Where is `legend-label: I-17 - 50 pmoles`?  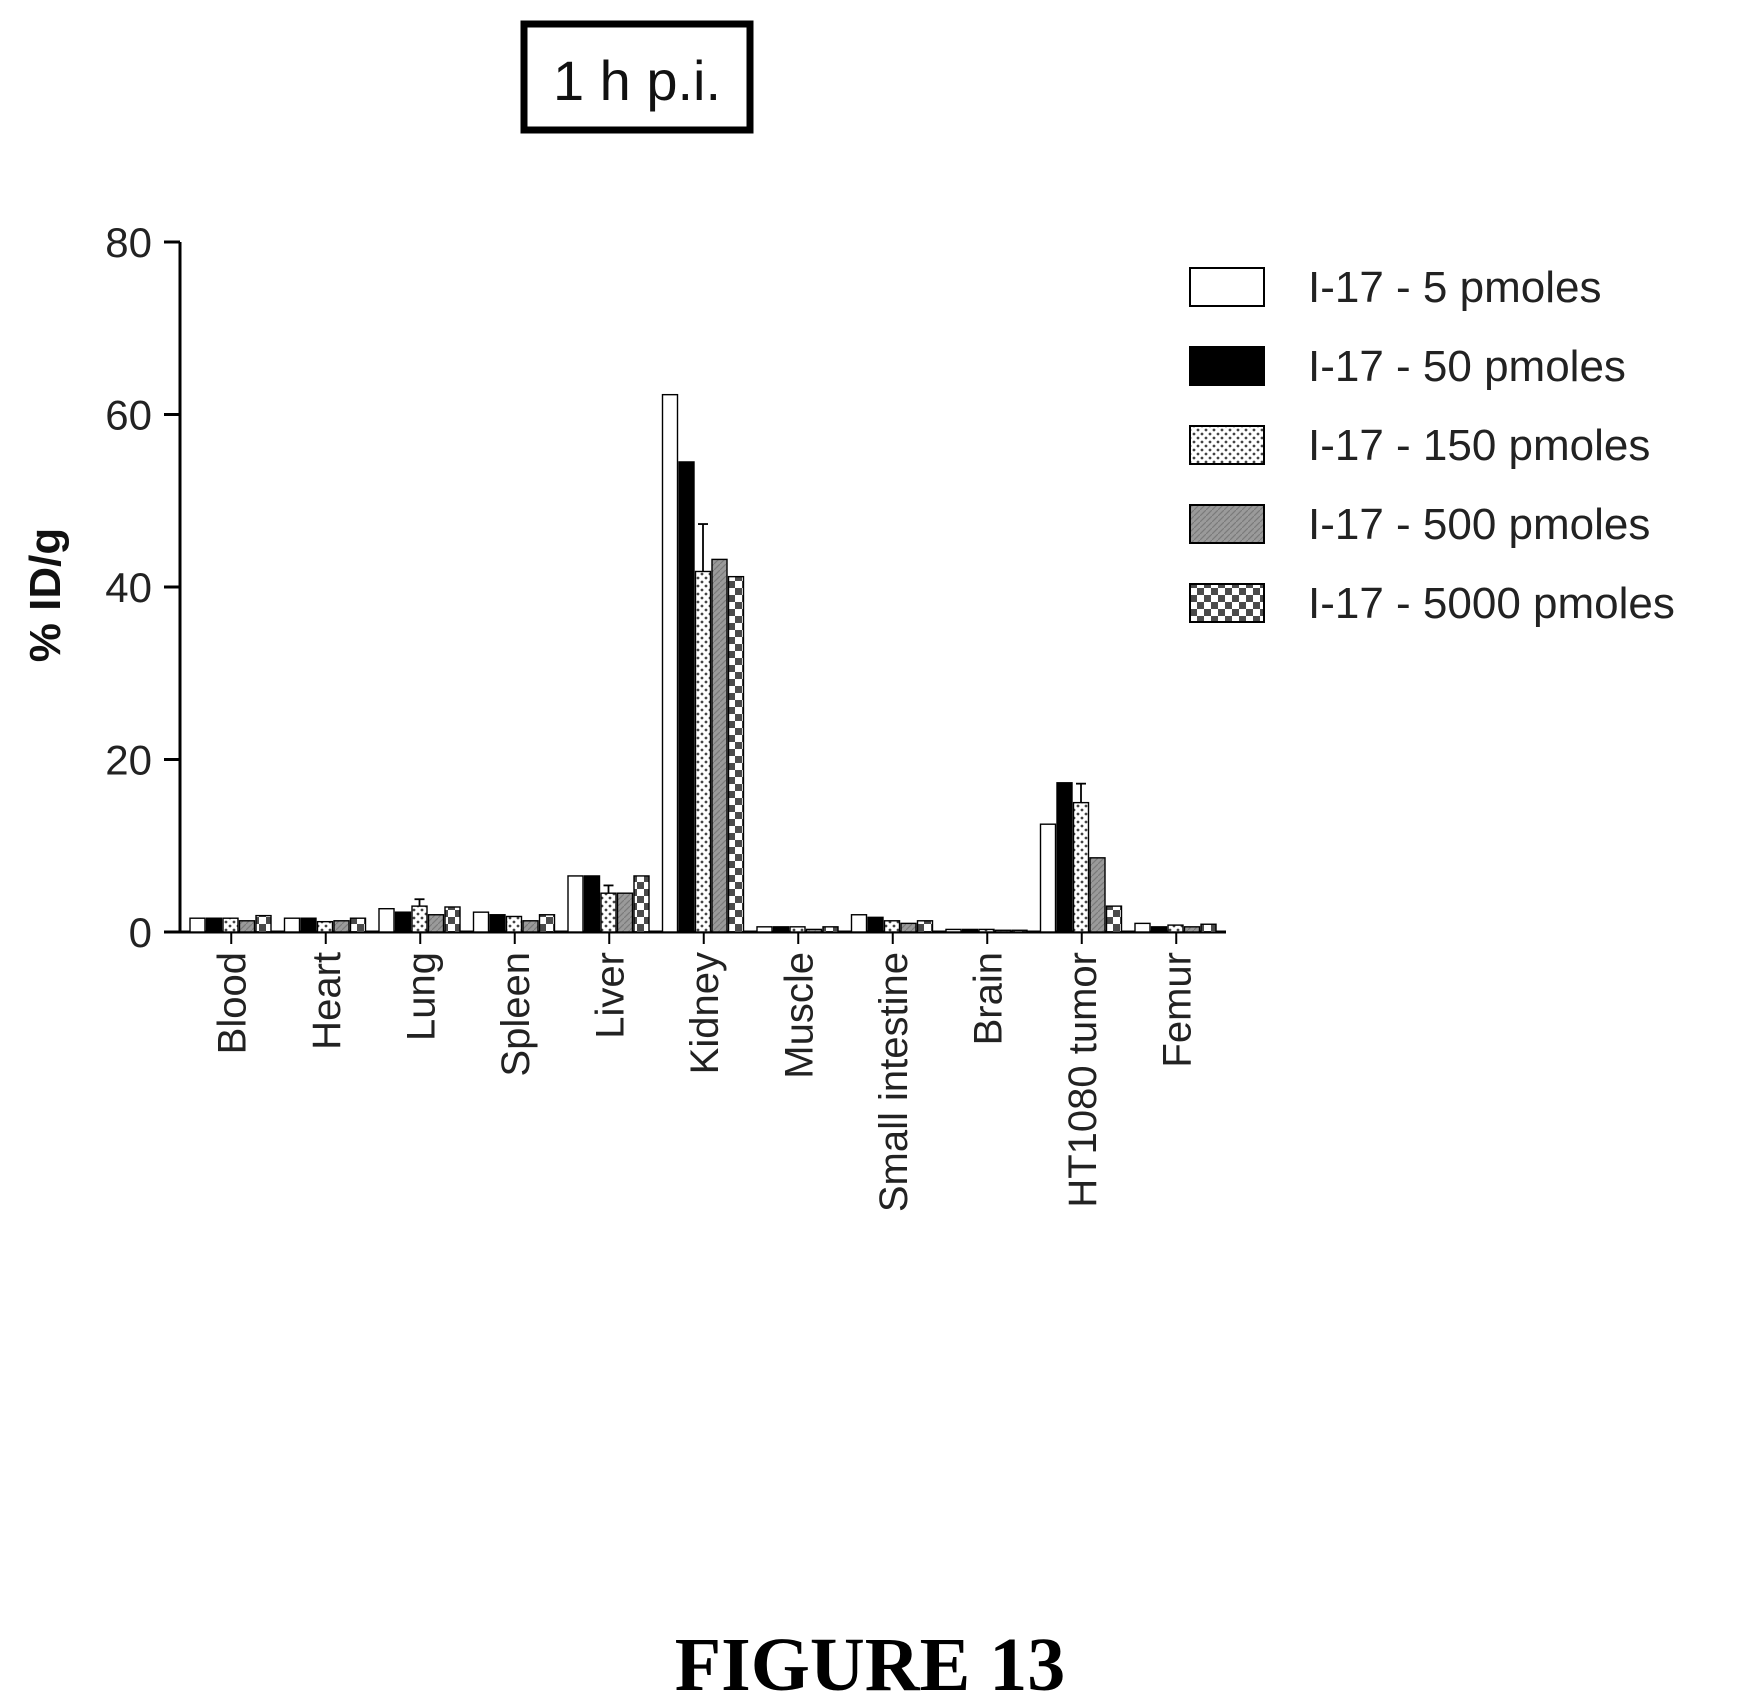
legend-label: I-17 - 50 pmoles is located at coordinates (1467, 366).